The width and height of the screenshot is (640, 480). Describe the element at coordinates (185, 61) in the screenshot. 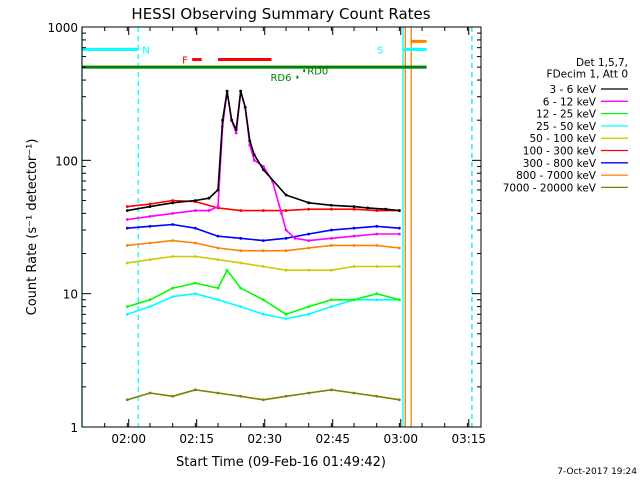

I see `flag-label-3: F` at that location.